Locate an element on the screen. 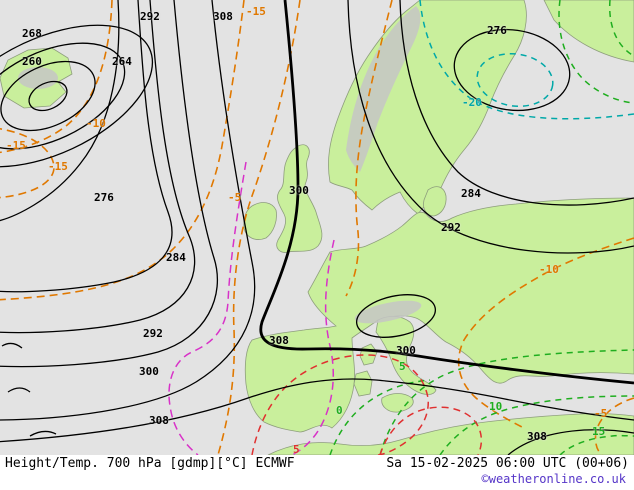 The height and width of the screenshot is (490, 634). terrain-norway-mountains is located at coordinates (383, 89).